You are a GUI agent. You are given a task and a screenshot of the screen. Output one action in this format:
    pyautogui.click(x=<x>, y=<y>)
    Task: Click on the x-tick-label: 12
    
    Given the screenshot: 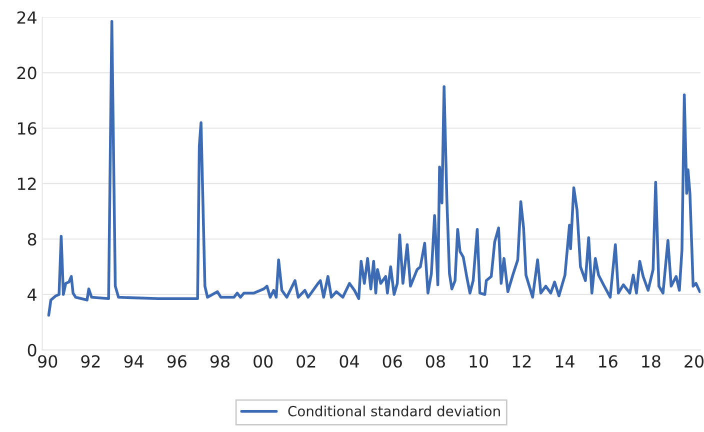 What is the action you would take?
    pyautogui.click(x=521, y=361)
    